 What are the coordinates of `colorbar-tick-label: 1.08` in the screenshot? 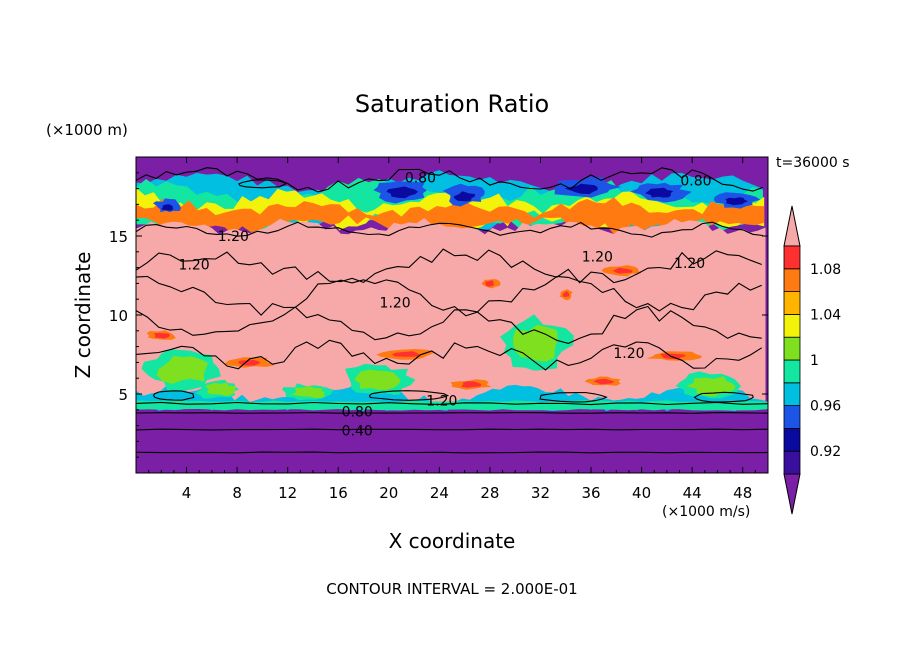 It's located at (825, 270).